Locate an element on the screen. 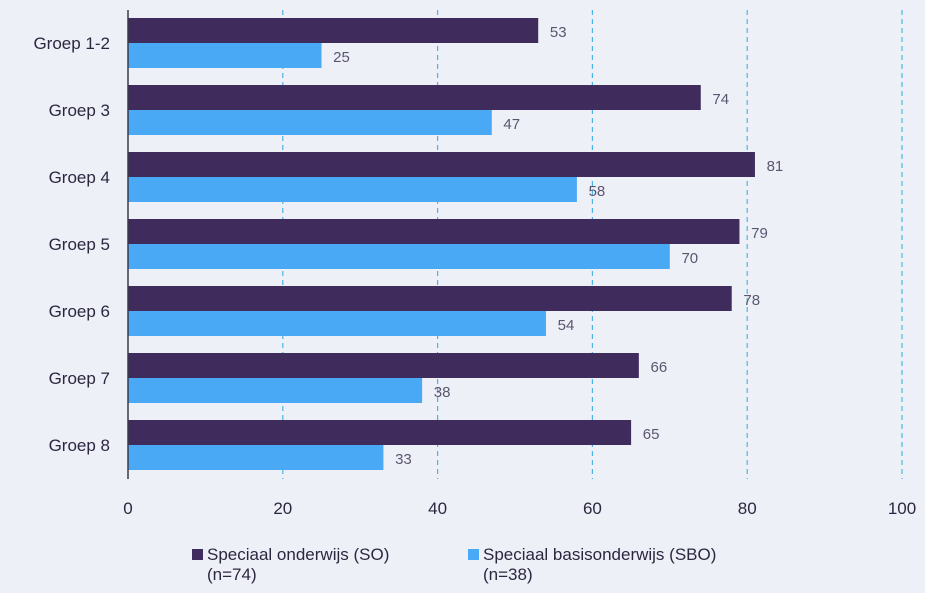 The width and height of the screenshot is (925, 593). data-label-sbo: 54 is located at coordinates (566, 325).